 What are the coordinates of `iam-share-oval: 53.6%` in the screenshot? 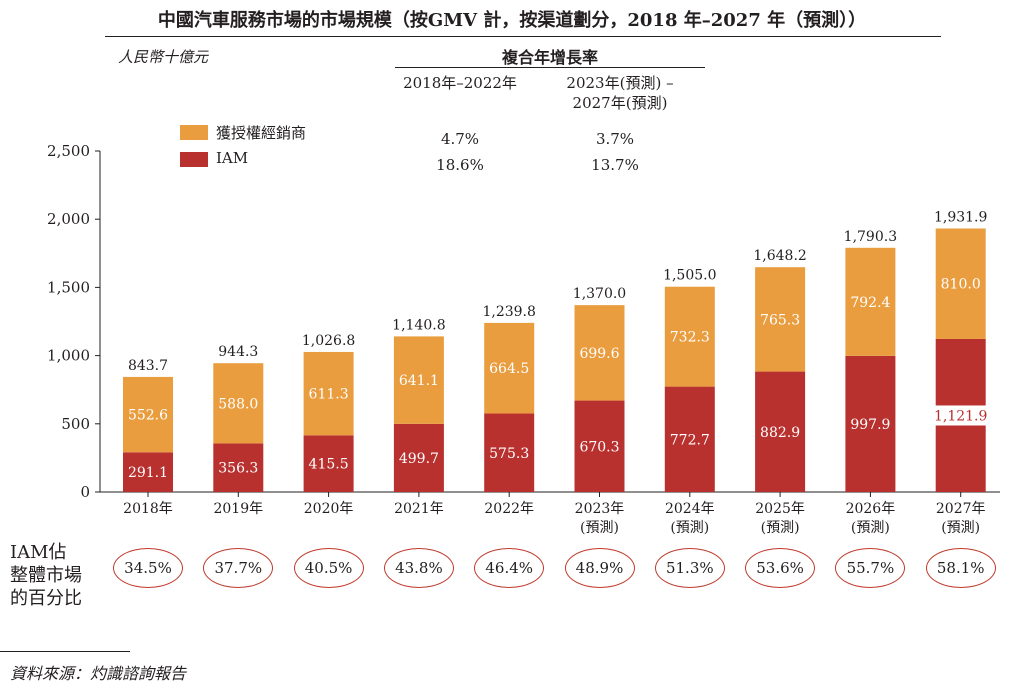 It's located at (780, 568).